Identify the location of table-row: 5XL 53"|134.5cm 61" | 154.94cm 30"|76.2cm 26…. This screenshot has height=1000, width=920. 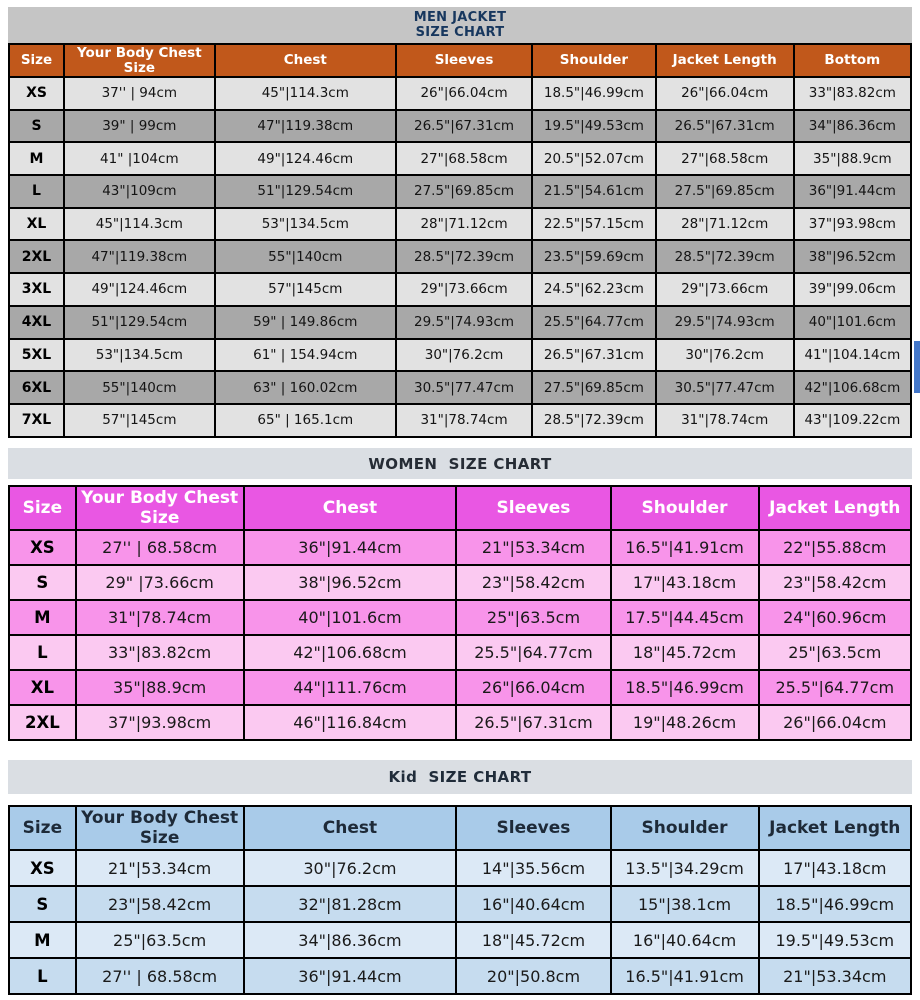
(460, 355).